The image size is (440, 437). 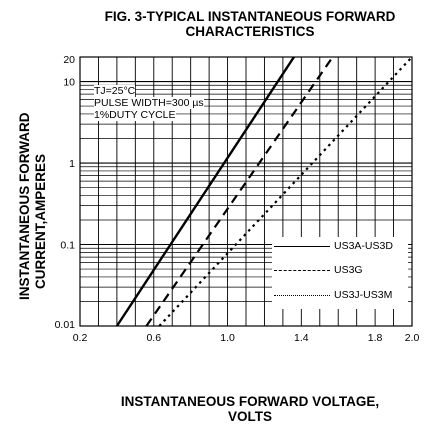 I want to click on chart-title-line-1: FIG. 3-TYPICAL INSTANTANEOUS FORWARD, so click(x=250, y=16).